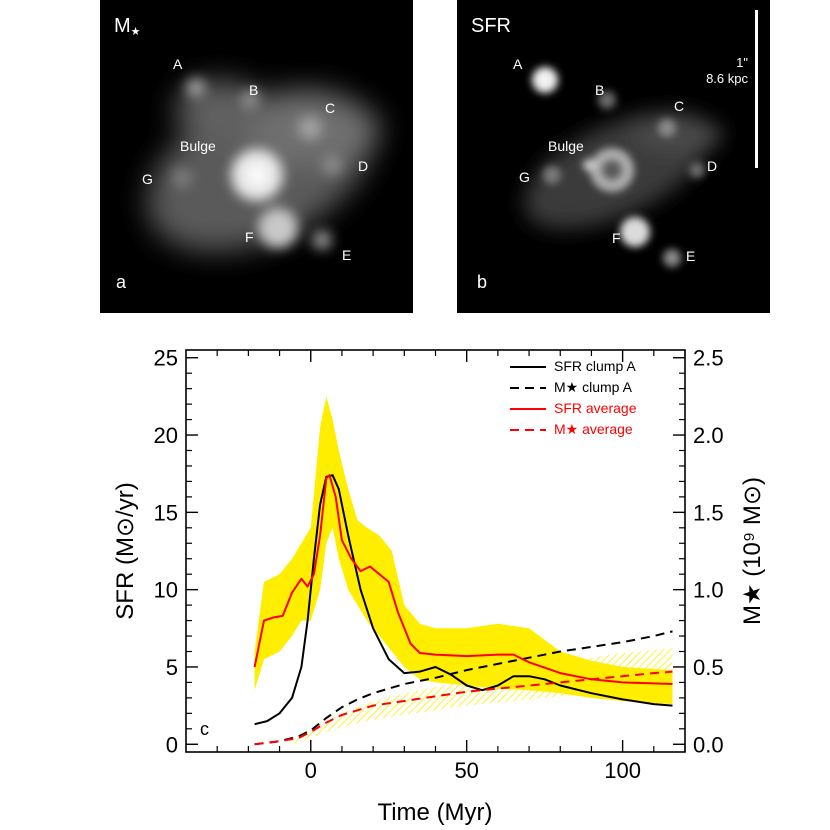 This screenshot has width=830, height=830. Describe the element at coordinates (172, 744) in the screenshot. I see `y-left-tick-label: 0` at that location.